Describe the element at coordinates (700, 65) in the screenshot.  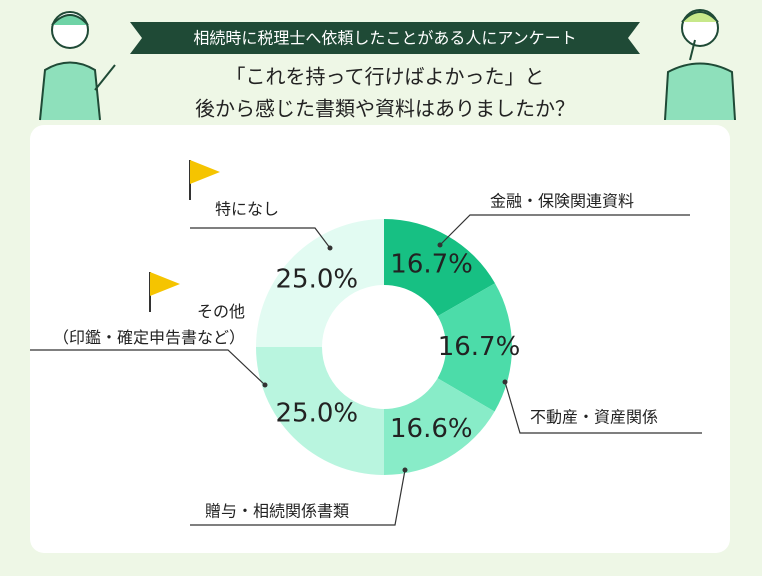
I see `person-right` at that location.